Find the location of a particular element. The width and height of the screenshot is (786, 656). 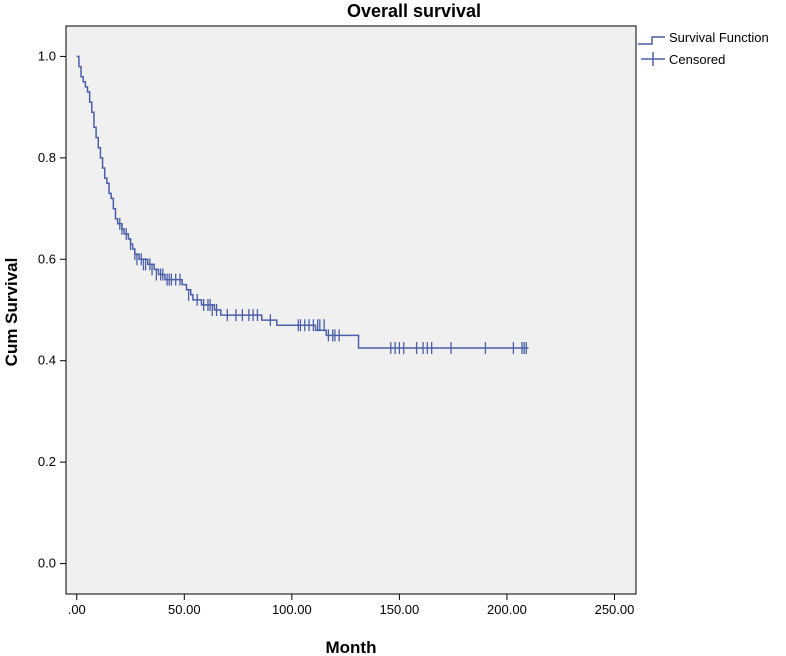

y-axis-label: Cum Survival is located at coordinates (11, 312).